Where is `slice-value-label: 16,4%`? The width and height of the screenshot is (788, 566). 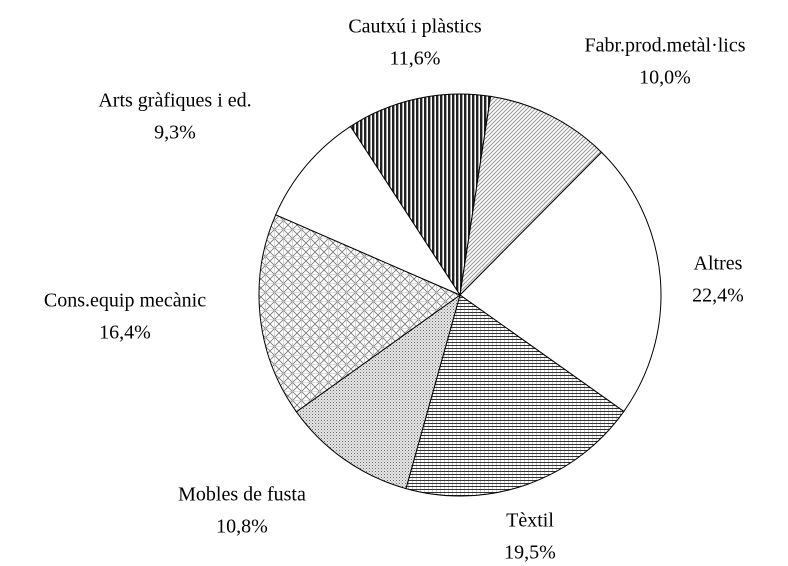
slice-value-label: 16,4% is located at coordinates (125, 333).